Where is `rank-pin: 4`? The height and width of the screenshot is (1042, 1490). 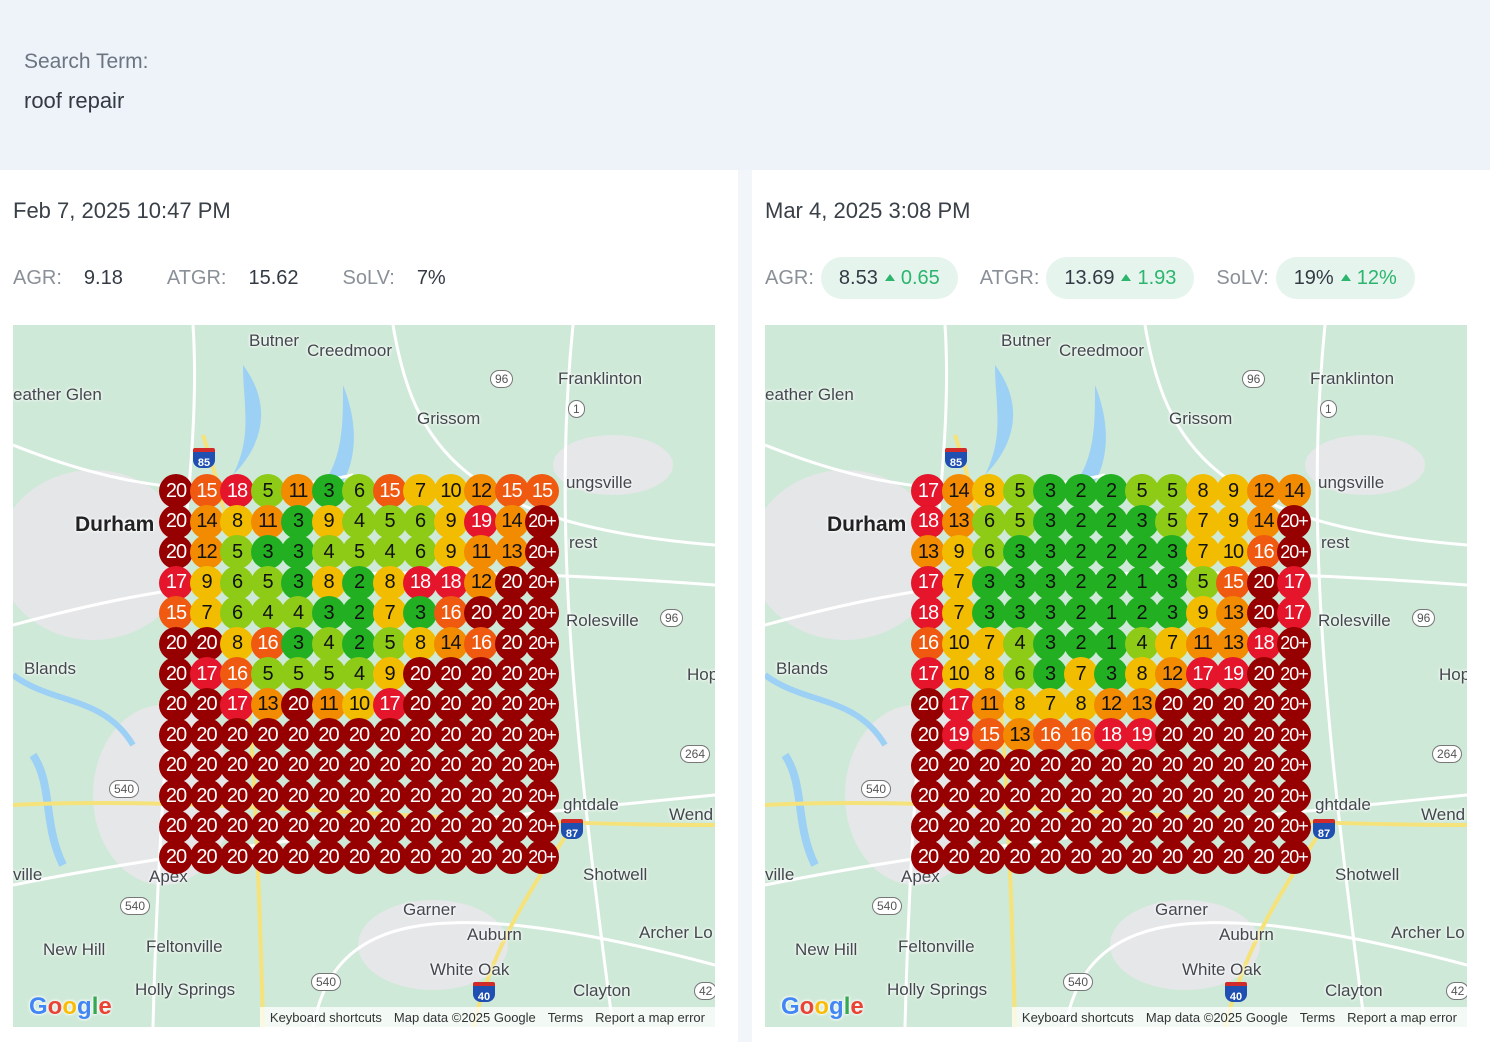
rank-pin: 4 is located at coordinates (1141, 643).